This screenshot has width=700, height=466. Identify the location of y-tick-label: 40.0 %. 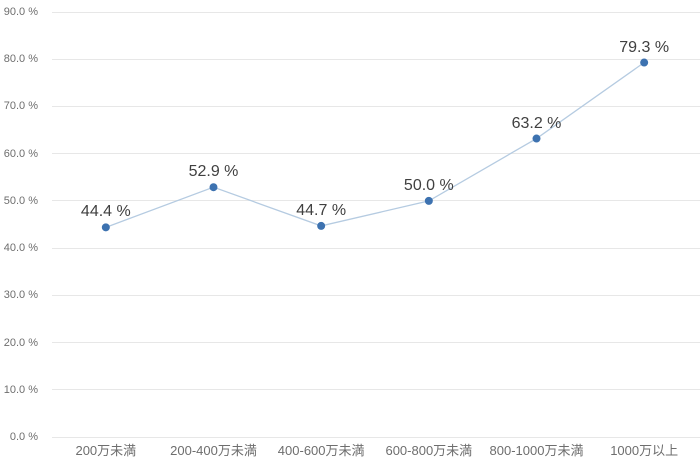
(20, 248).